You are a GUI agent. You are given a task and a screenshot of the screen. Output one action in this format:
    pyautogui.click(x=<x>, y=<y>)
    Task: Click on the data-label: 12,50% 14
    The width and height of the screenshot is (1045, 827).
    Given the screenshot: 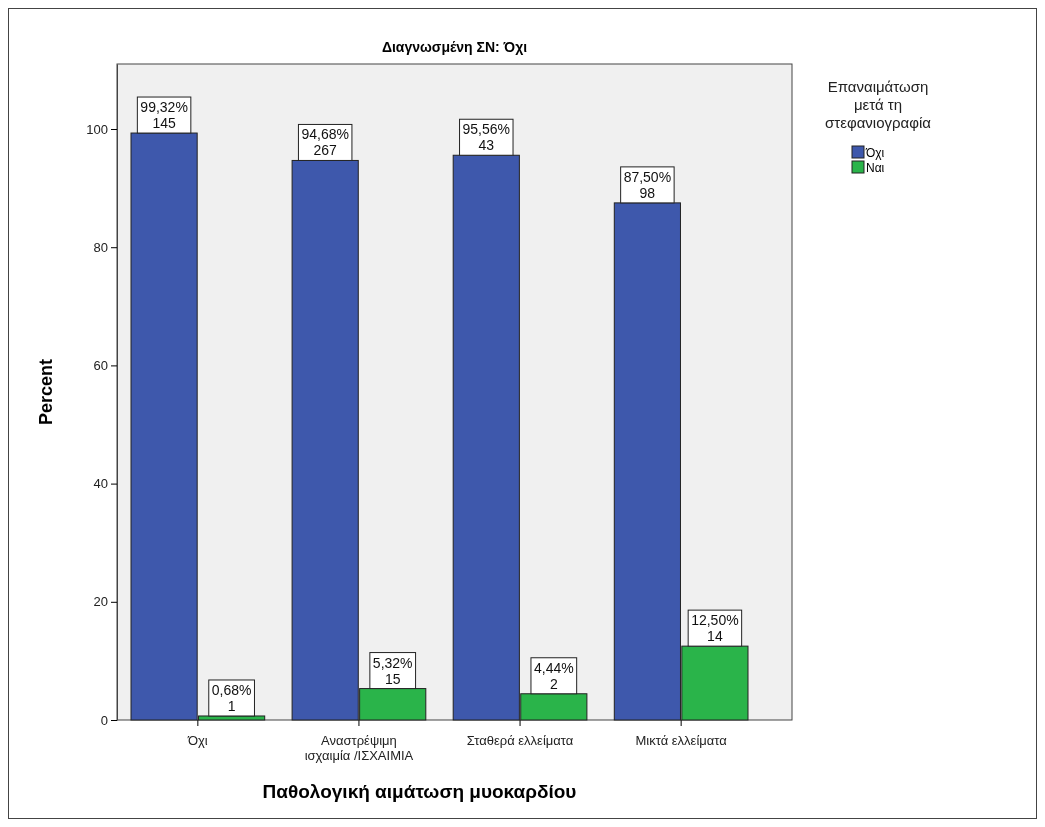 What is the action you would take?
    pyautogui.click(x=715, y=628)
    